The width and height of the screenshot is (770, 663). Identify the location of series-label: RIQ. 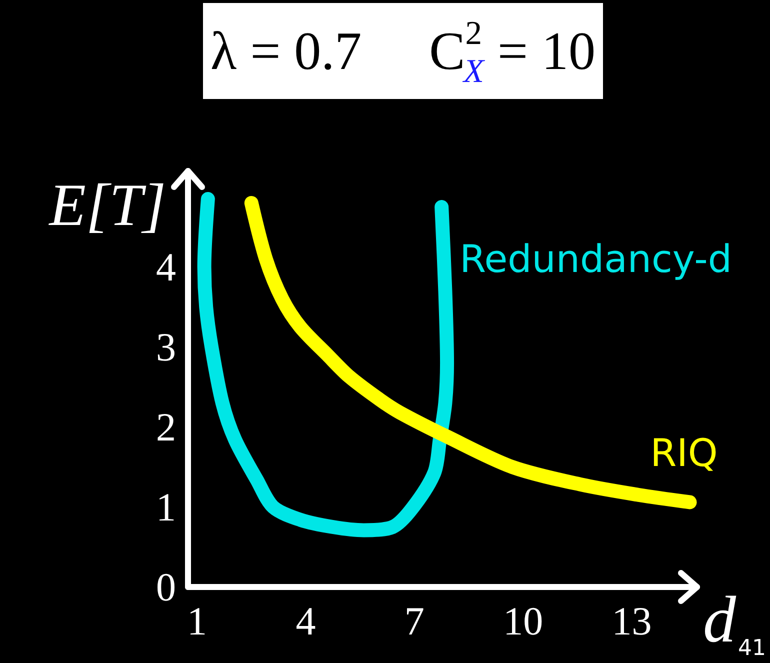
(684, 453).